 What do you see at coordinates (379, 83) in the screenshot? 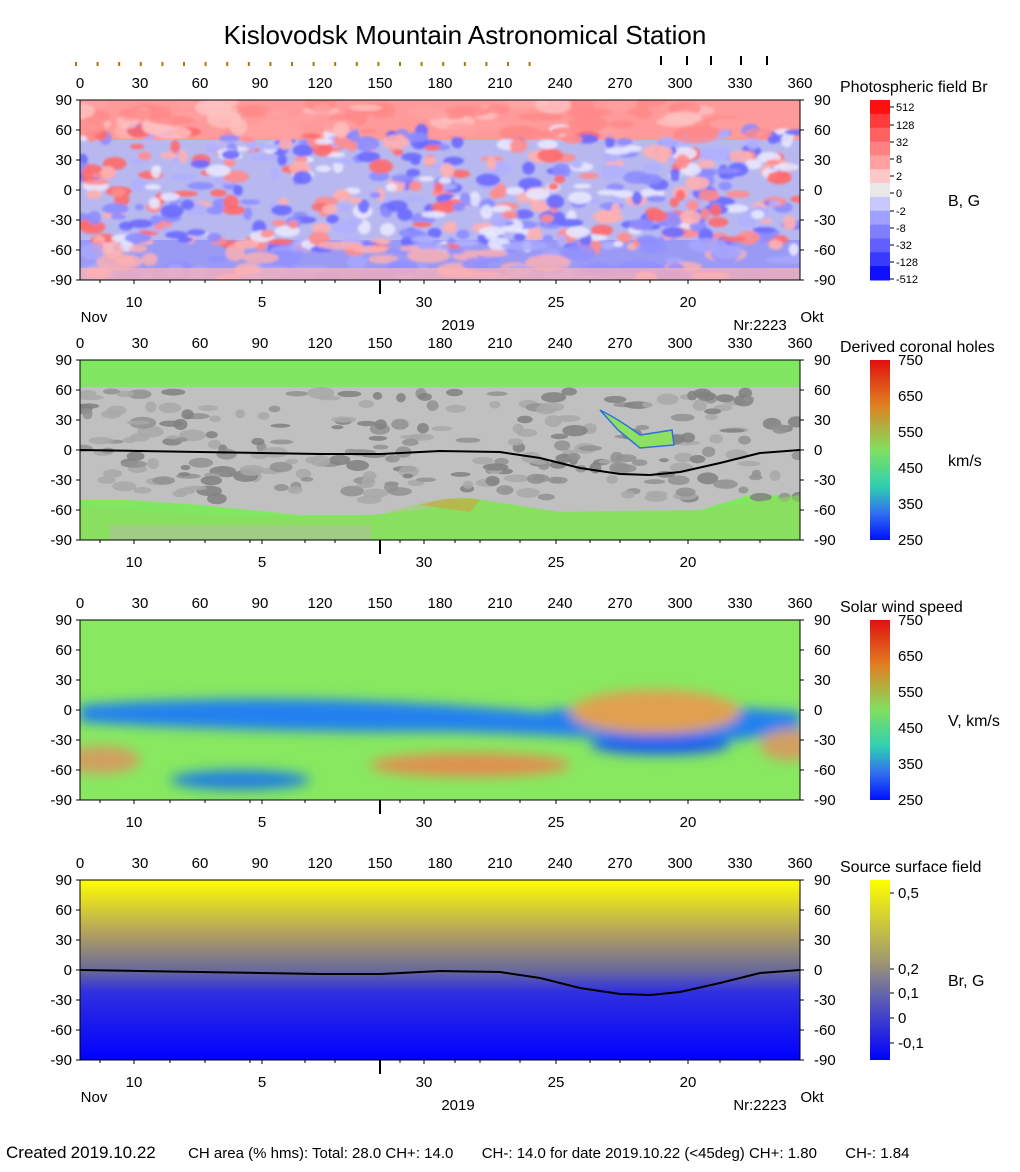
I see `longitude-tick-label: 150` at bounding box center [379, 83].